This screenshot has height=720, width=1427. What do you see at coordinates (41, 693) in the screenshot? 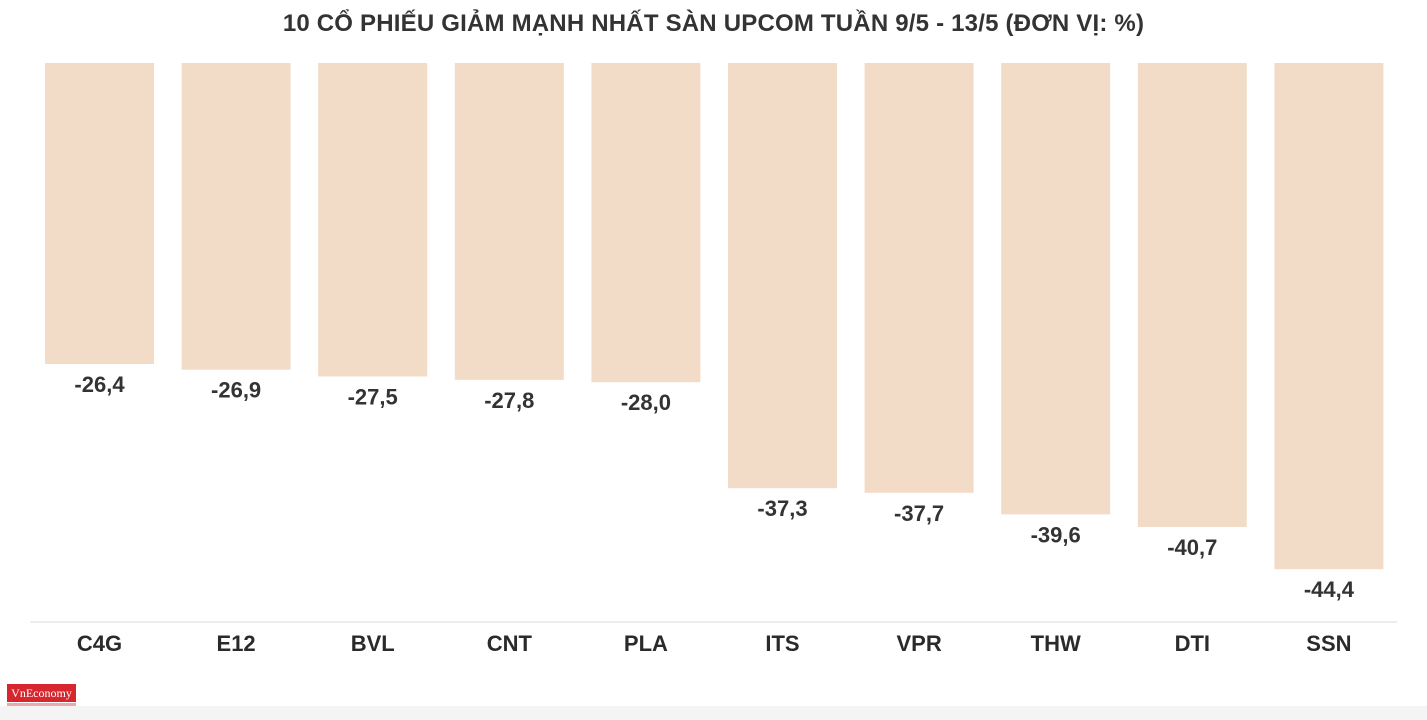
I see `vneconomy-logo: VnEconomy` at bounding box center [41, 693].